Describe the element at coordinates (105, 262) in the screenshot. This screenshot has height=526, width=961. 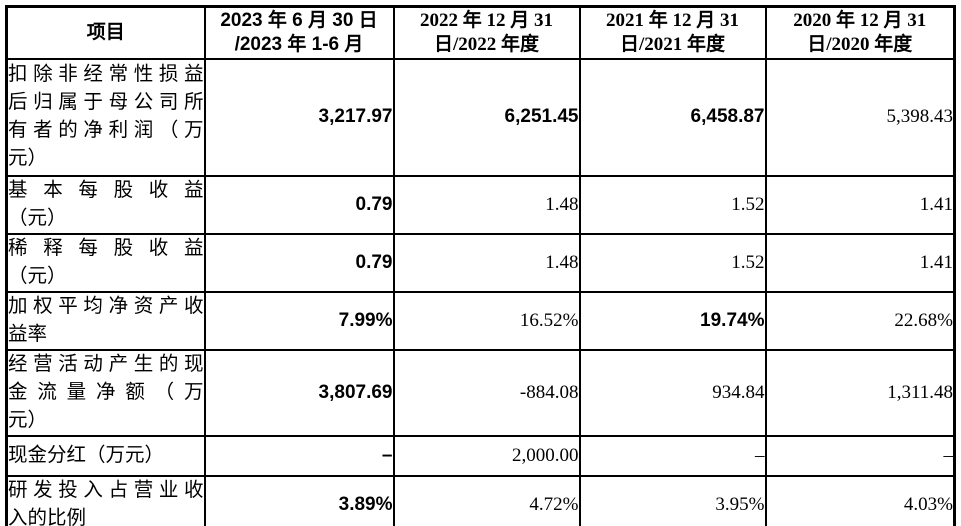
I see `row-label: 稀释每股收益 （元）` at that location.